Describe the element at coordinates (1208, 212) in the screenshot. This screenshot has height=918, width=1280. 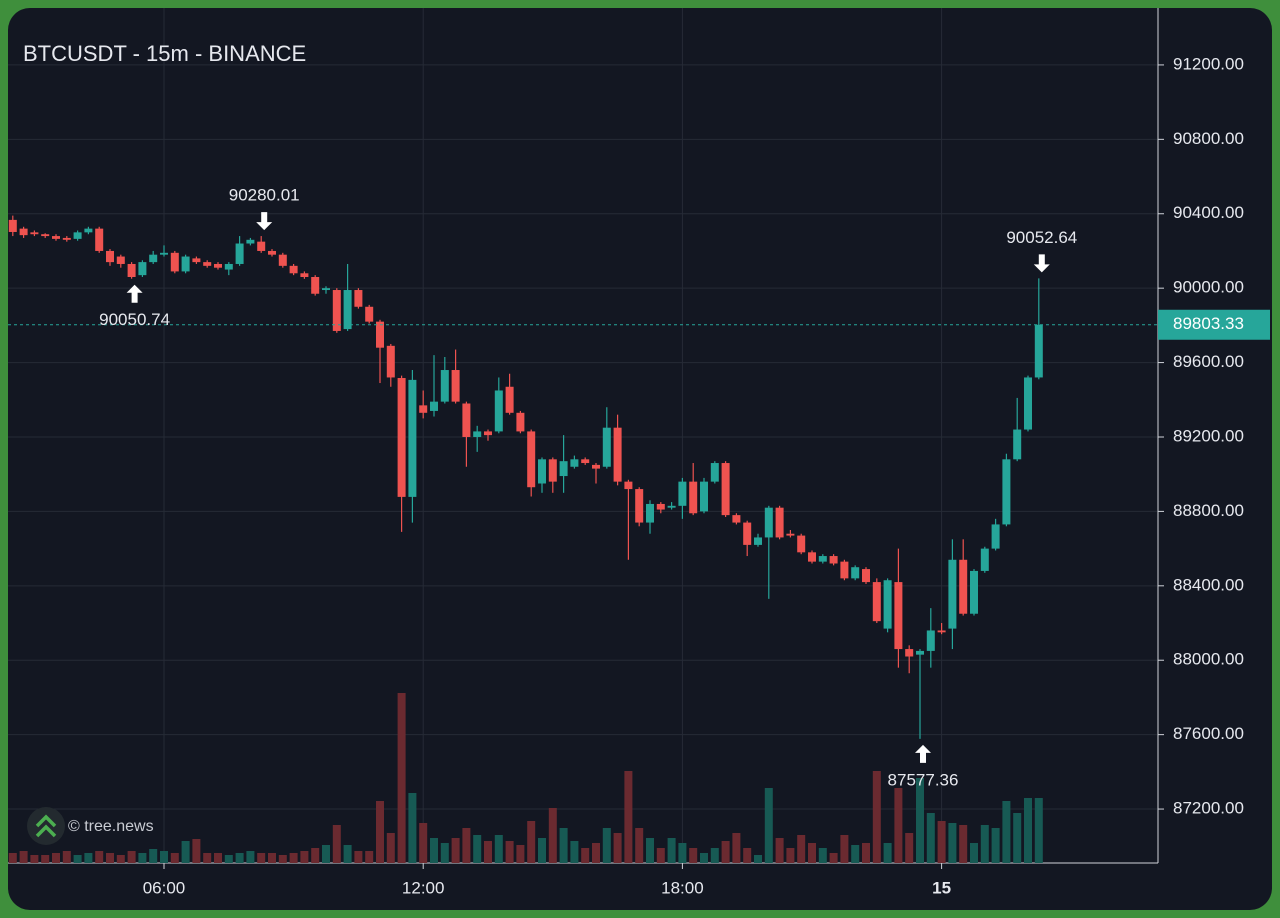
I see `y-tick-label: 90400.00` at that location.